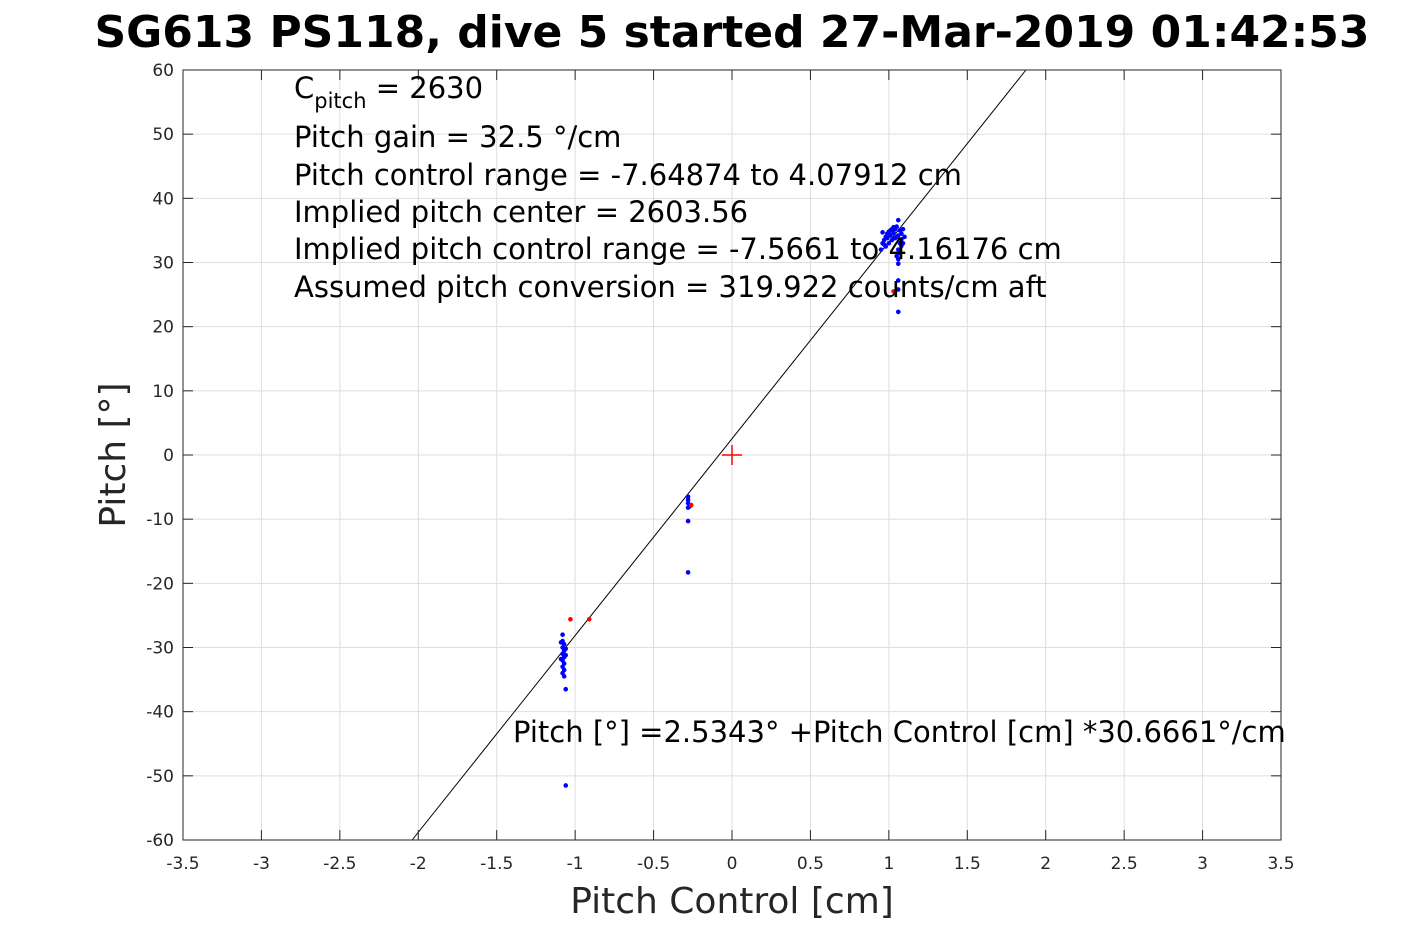 Image resolution: width=1417 pixels, height=945 pixels. What do you see at coordinates (168, 456) in the screenshot?
I see `y-tick-label: 0` at bounding box center [168, 456].